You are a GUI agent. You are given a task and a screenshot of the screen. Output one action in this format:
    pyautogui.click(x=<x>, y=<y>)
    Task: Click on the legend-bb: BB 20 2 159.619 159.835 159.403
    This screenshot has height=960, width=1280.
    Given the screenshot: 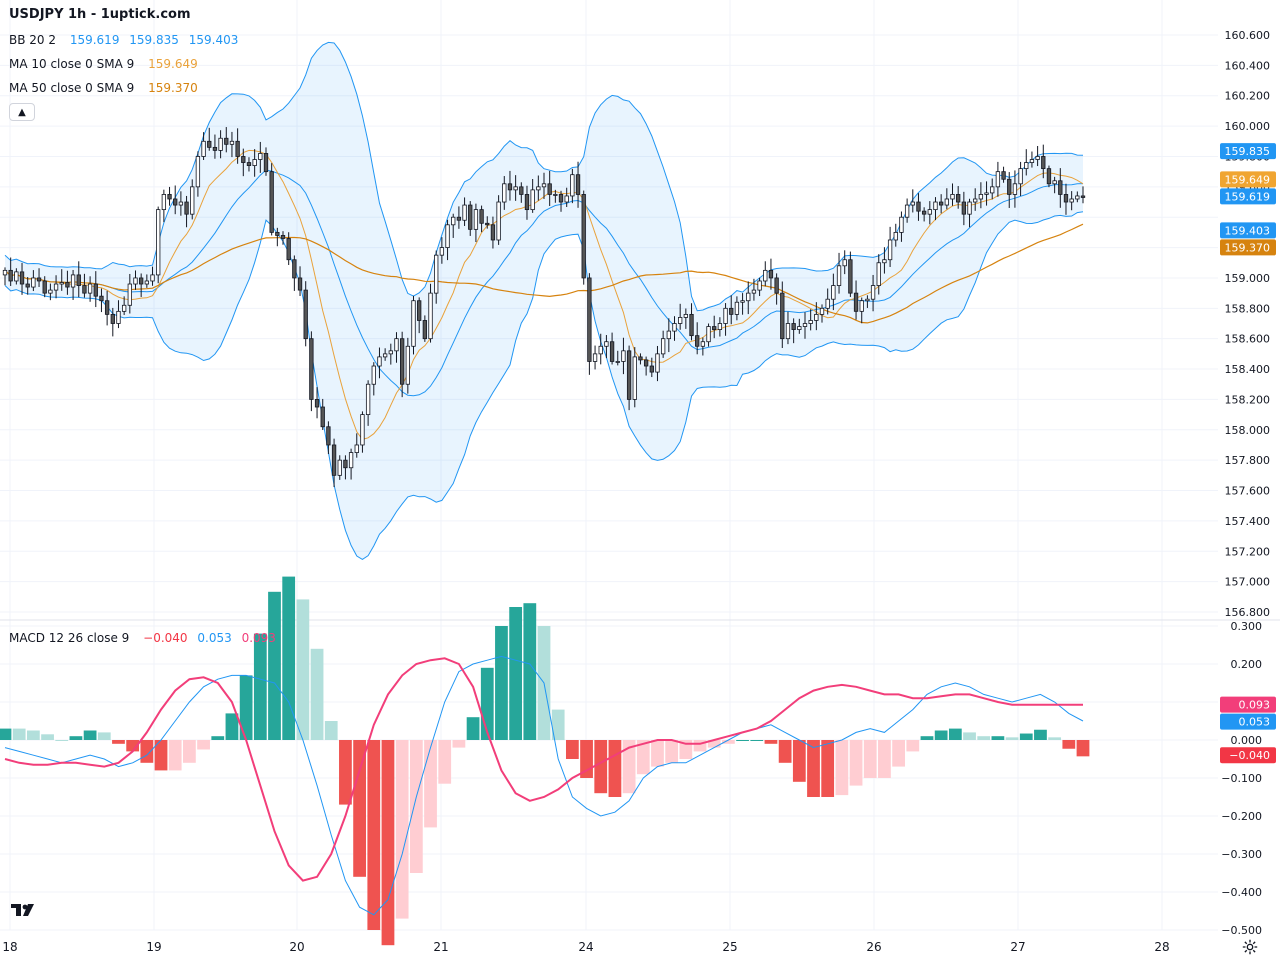 What is the action you would take?
    pyautogui.click(x=126, y=40)
    